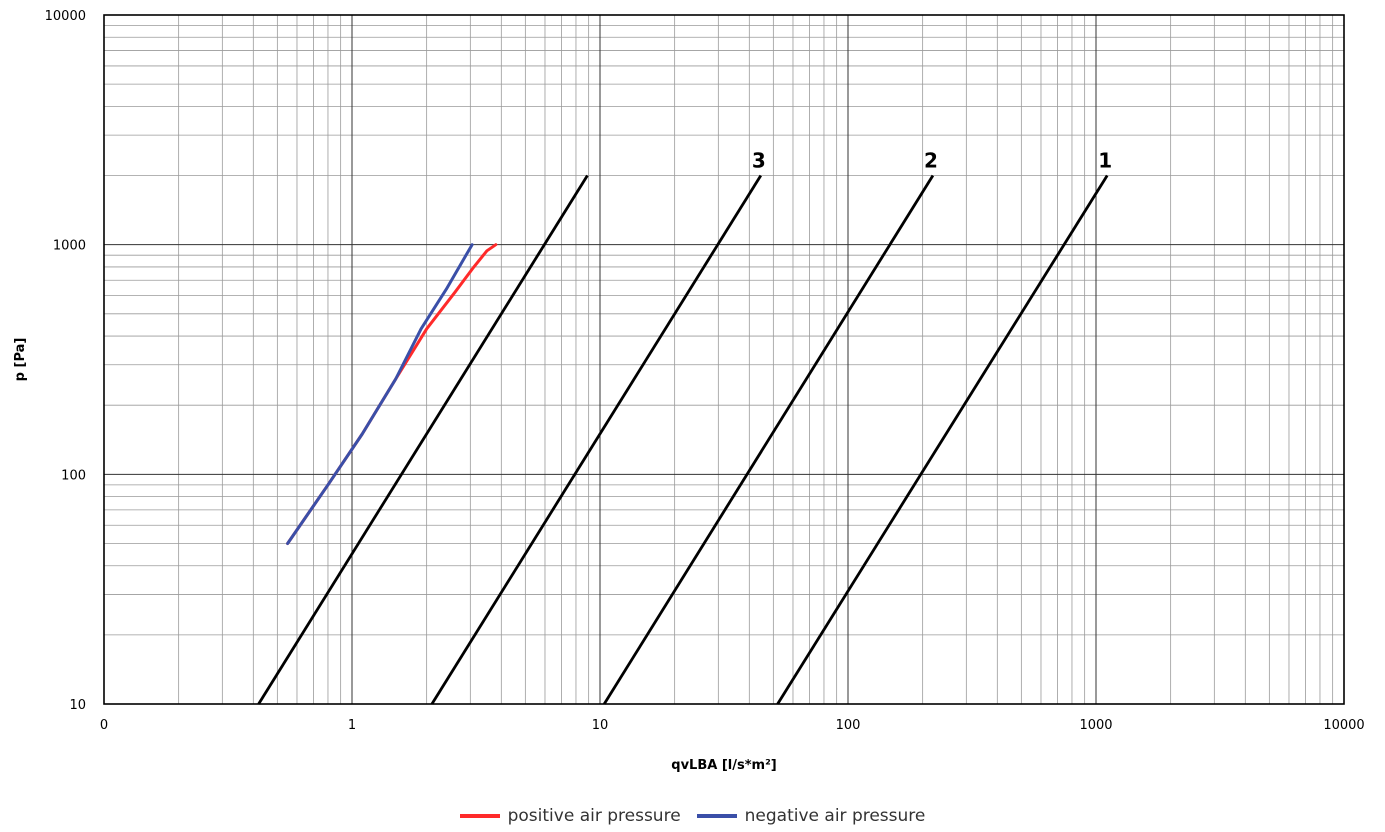 The height and width of the screenshot is (832, 1385). Describe the element at coordinates (931, 161) in the screenshot. I see `class-line-label: 2` at that location.